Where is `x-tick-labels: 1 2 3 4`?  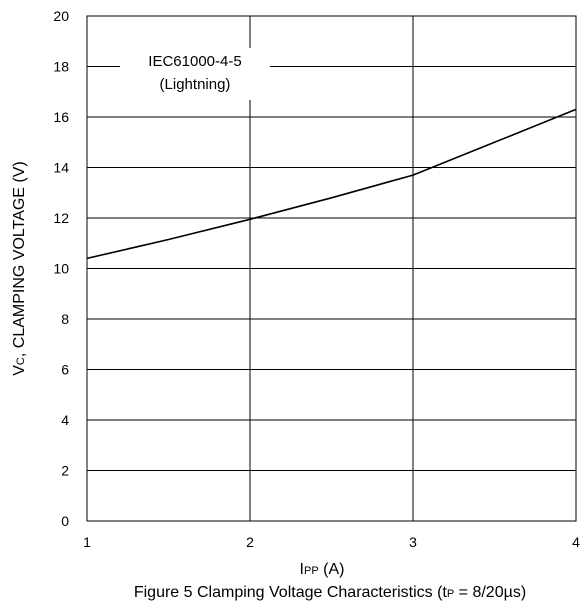
x-tick-labels: 1 2 3 4 is located at coordinates (331, 542).